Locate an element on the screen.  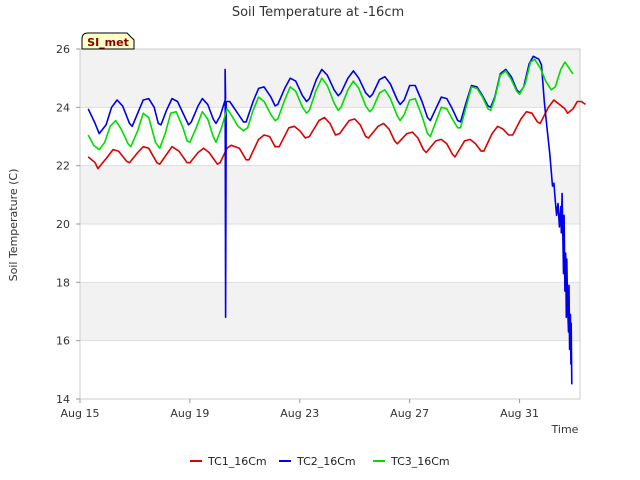
chart-title: Soil Temperature at -16cm is located at coordinates (318, 12).